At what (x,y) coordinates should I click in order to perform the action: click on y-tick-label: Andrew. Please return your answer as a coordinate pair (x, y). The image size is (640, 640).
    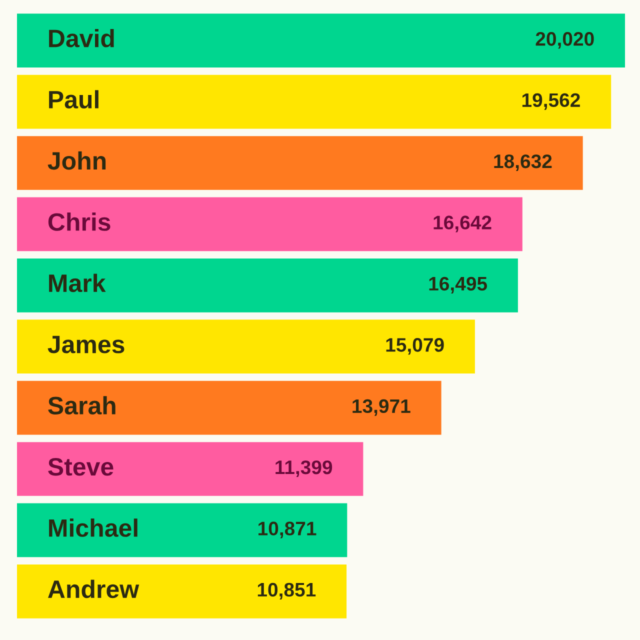
    Looking at the image, I should click on (94, 589).